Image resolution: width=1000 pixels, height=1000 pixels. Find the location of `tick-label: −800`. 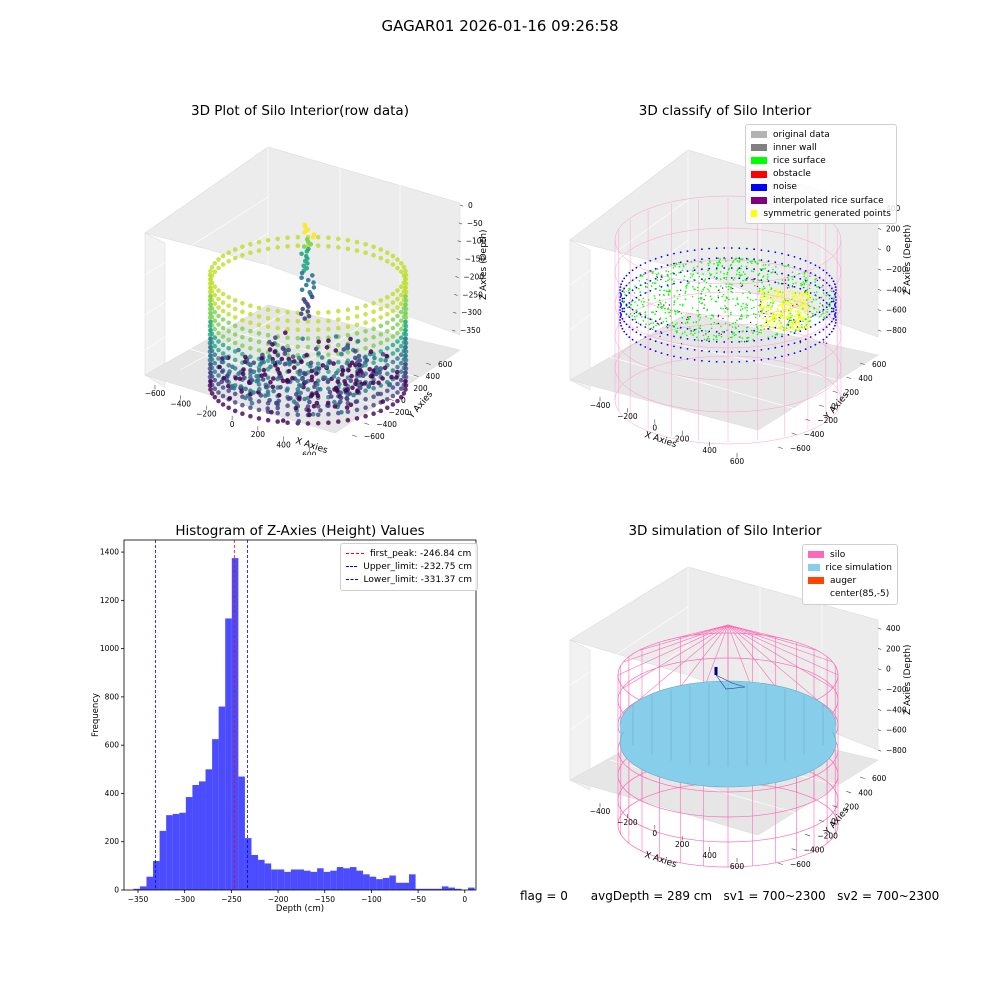

tick-label: −800 is located at coordinates (896, 750).